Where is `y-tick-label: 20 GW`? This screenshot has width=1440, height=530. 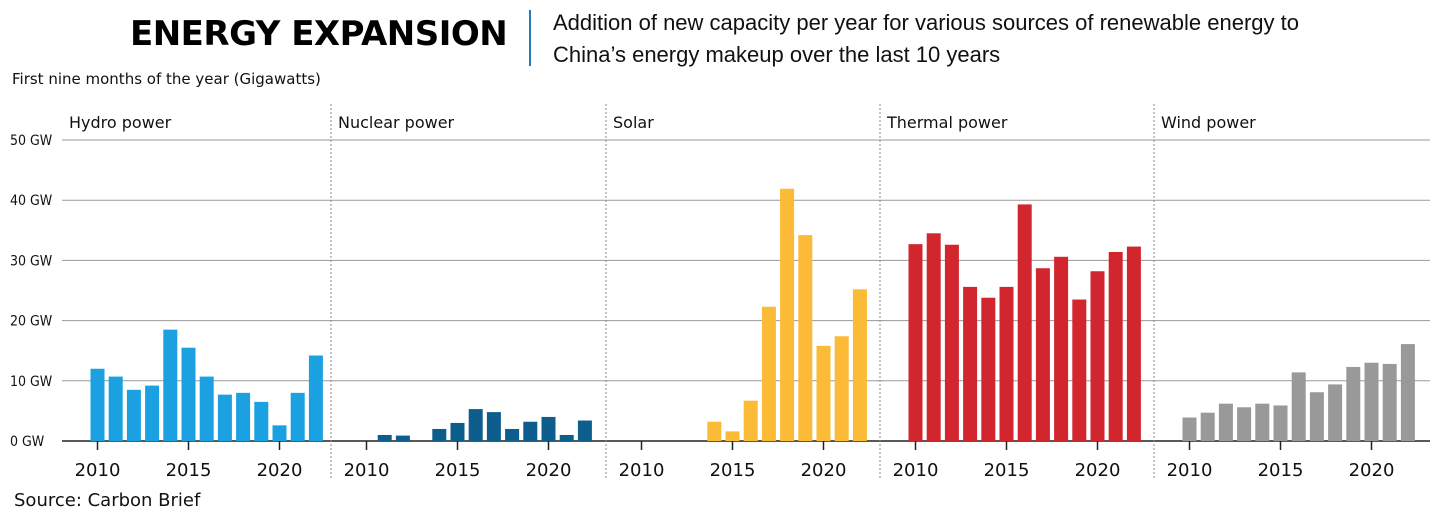
y-tick-label: 20 GW is located at coordinates (31, 322).